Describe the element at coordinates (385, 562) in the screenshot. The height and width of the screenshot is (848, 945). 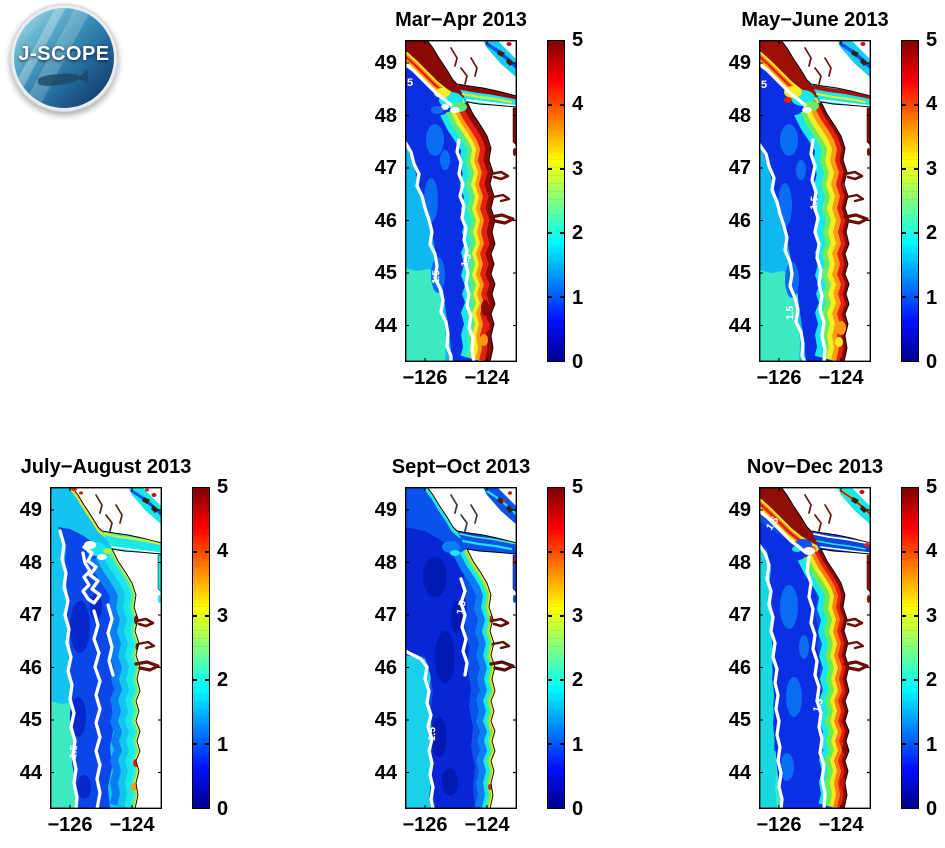
I see `y-tick-label: 48` at that location.